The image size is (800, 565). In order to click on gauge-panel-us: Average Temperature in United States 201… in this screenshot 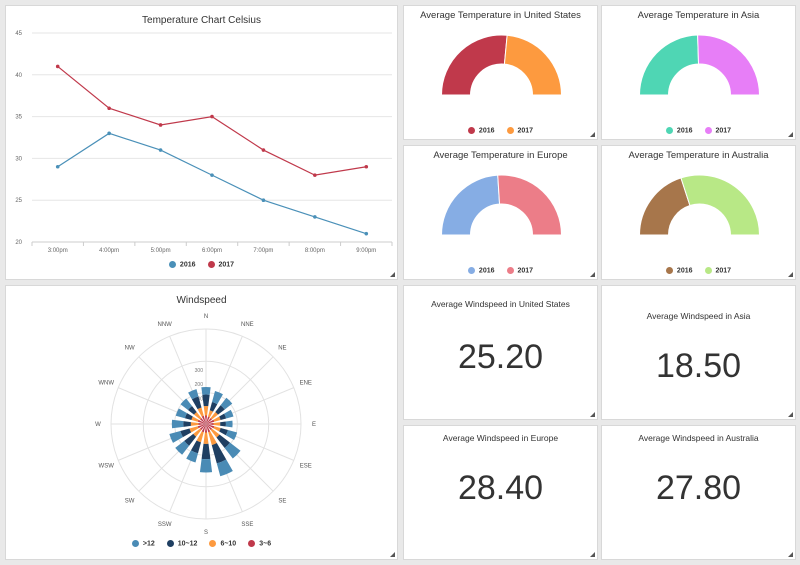, I will do `click(500, 72)`.